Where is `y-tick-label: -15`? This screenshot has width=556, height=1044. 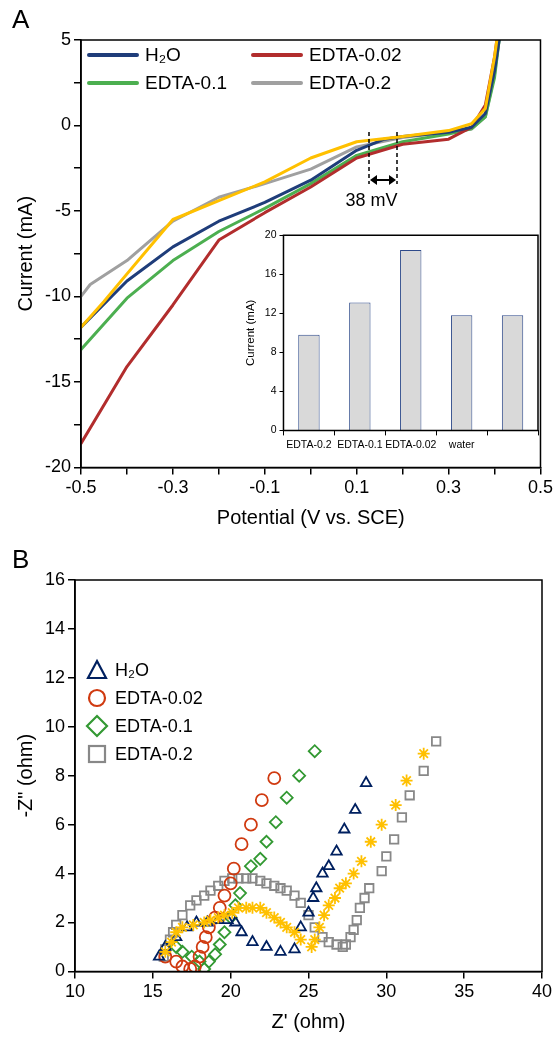 y-tick-label: -15 is located at coordinates (58, 380).